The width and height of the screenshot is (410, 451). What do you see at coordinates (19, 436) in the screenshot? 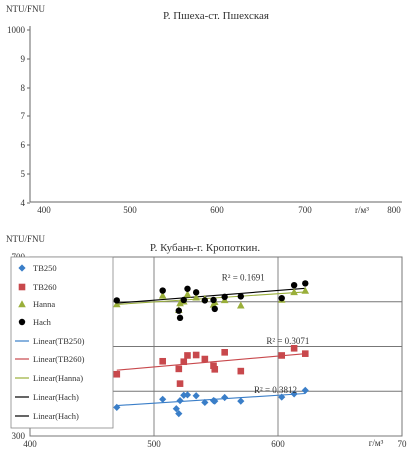
I see `chart2-y-tick-label: 300` at bounding box center [19, 436].